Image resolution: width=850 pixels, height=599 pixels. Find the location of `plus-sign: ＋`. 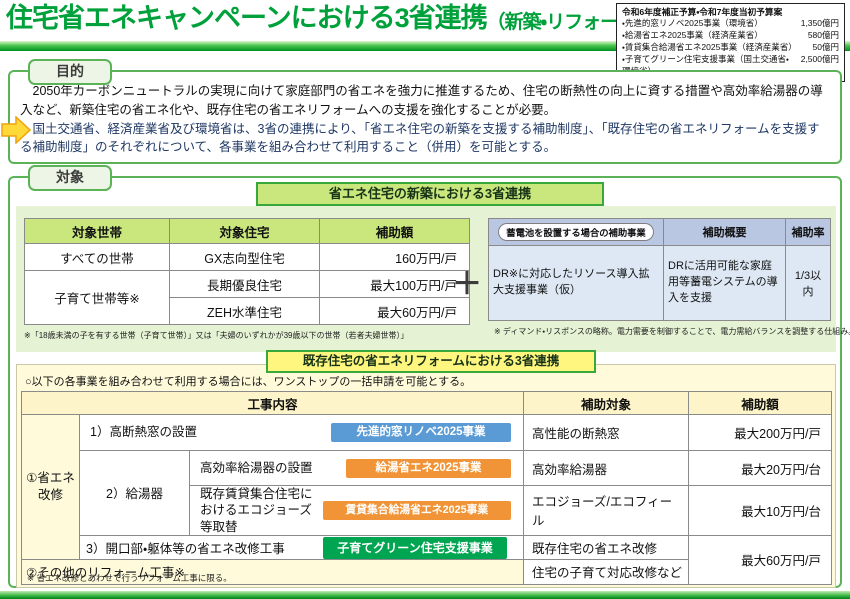

plus-sign: ＋ is located at coordinates (467, 284).